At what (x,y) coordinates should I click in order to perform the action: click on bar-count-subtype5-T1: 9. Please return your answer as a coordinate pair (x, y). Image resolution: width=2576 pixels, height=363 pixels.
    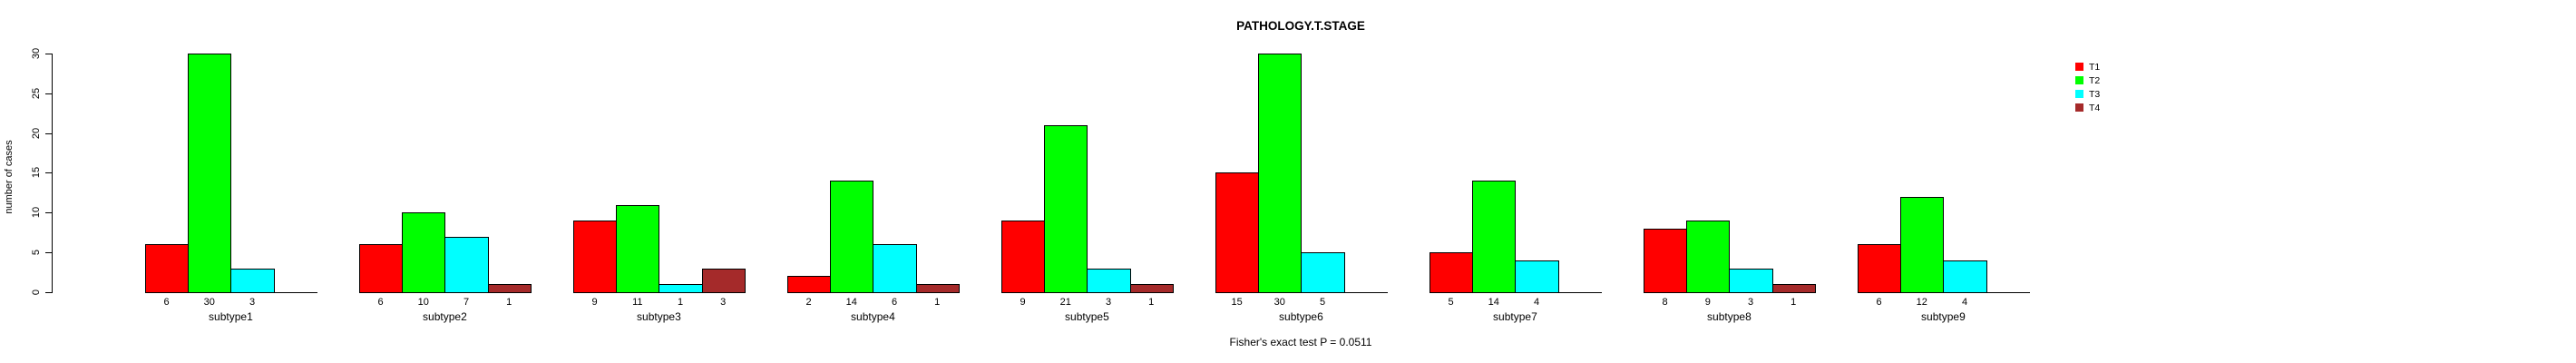
    Looking at the image, I should click on (1023, 302).